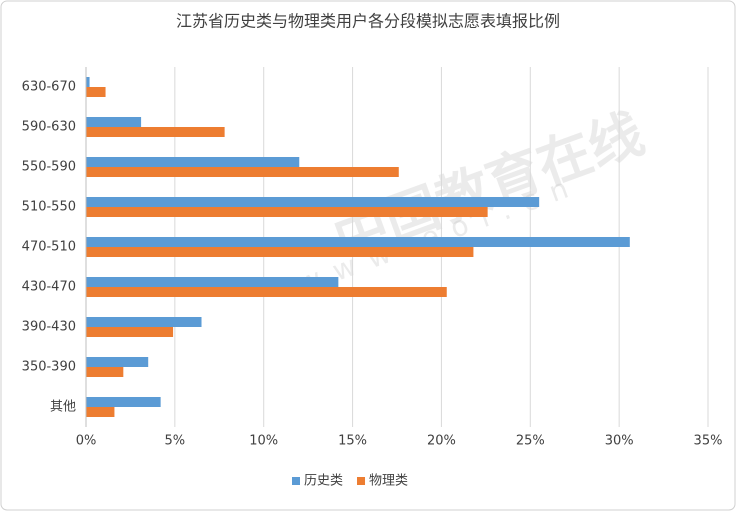 This screenshot has height=516, width=737. I want to click on chart-title: 江苏省历史类与物理类用户各分段模拟志愿表填报比例, so click(368, 21).